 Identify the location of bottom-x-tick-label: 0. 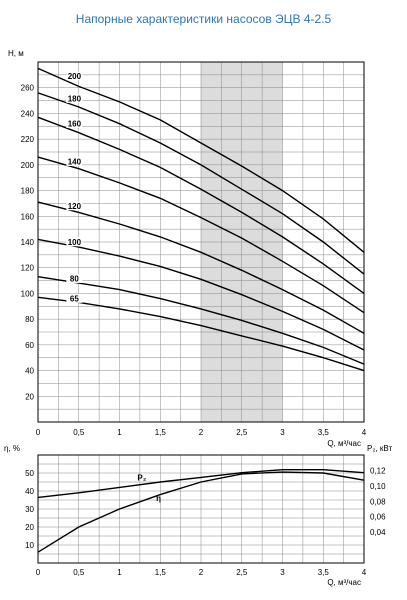
(38, 572).